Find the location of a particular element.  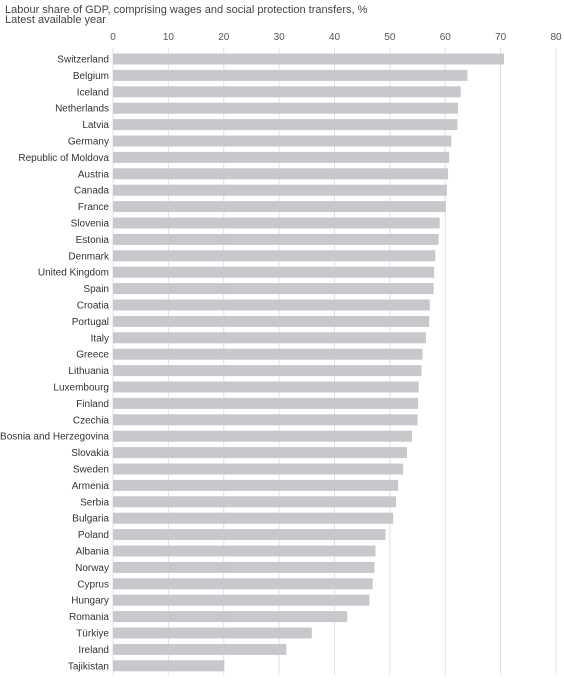

category-label: Republic of Moldova is located at coordinates (63, 158).